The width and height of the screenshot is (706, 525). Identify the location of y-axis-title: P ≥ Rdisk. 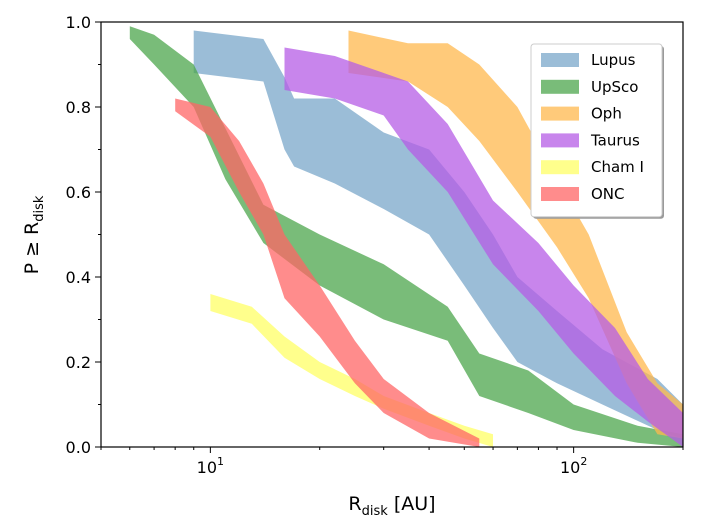
(34, 234).